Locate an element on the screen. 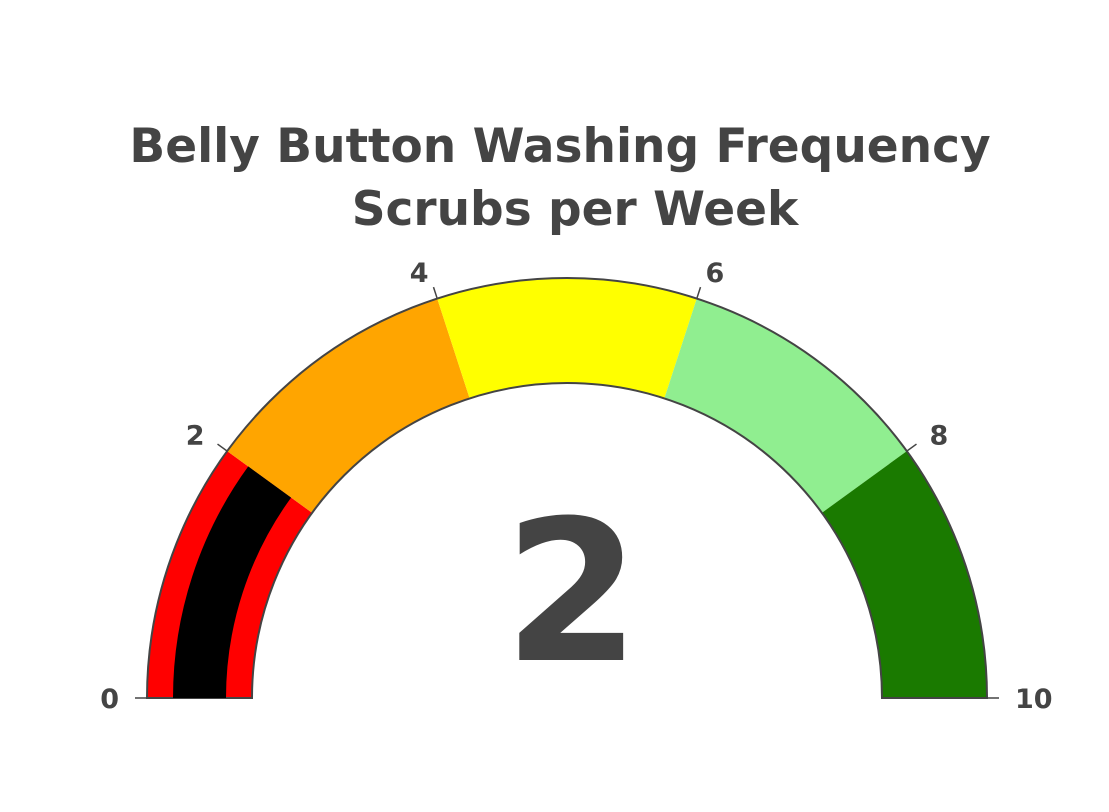 This screenshot has height=812, width=1109. gauge-tick-label-4: 4 is located at coordinates (419, 273).